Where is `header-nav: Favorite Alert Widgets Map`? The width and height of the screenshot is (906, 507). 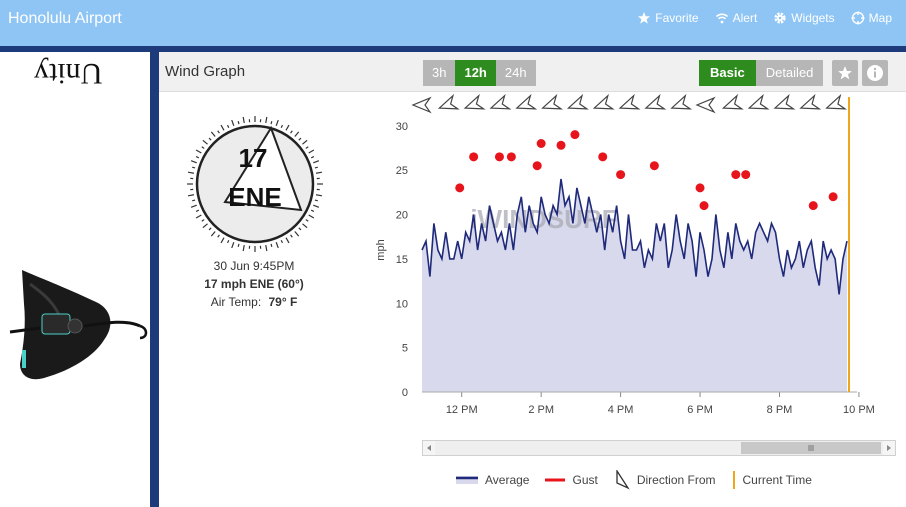 header-nav: Favorite Alert Widgets Map is located at coordinates (764, 18).